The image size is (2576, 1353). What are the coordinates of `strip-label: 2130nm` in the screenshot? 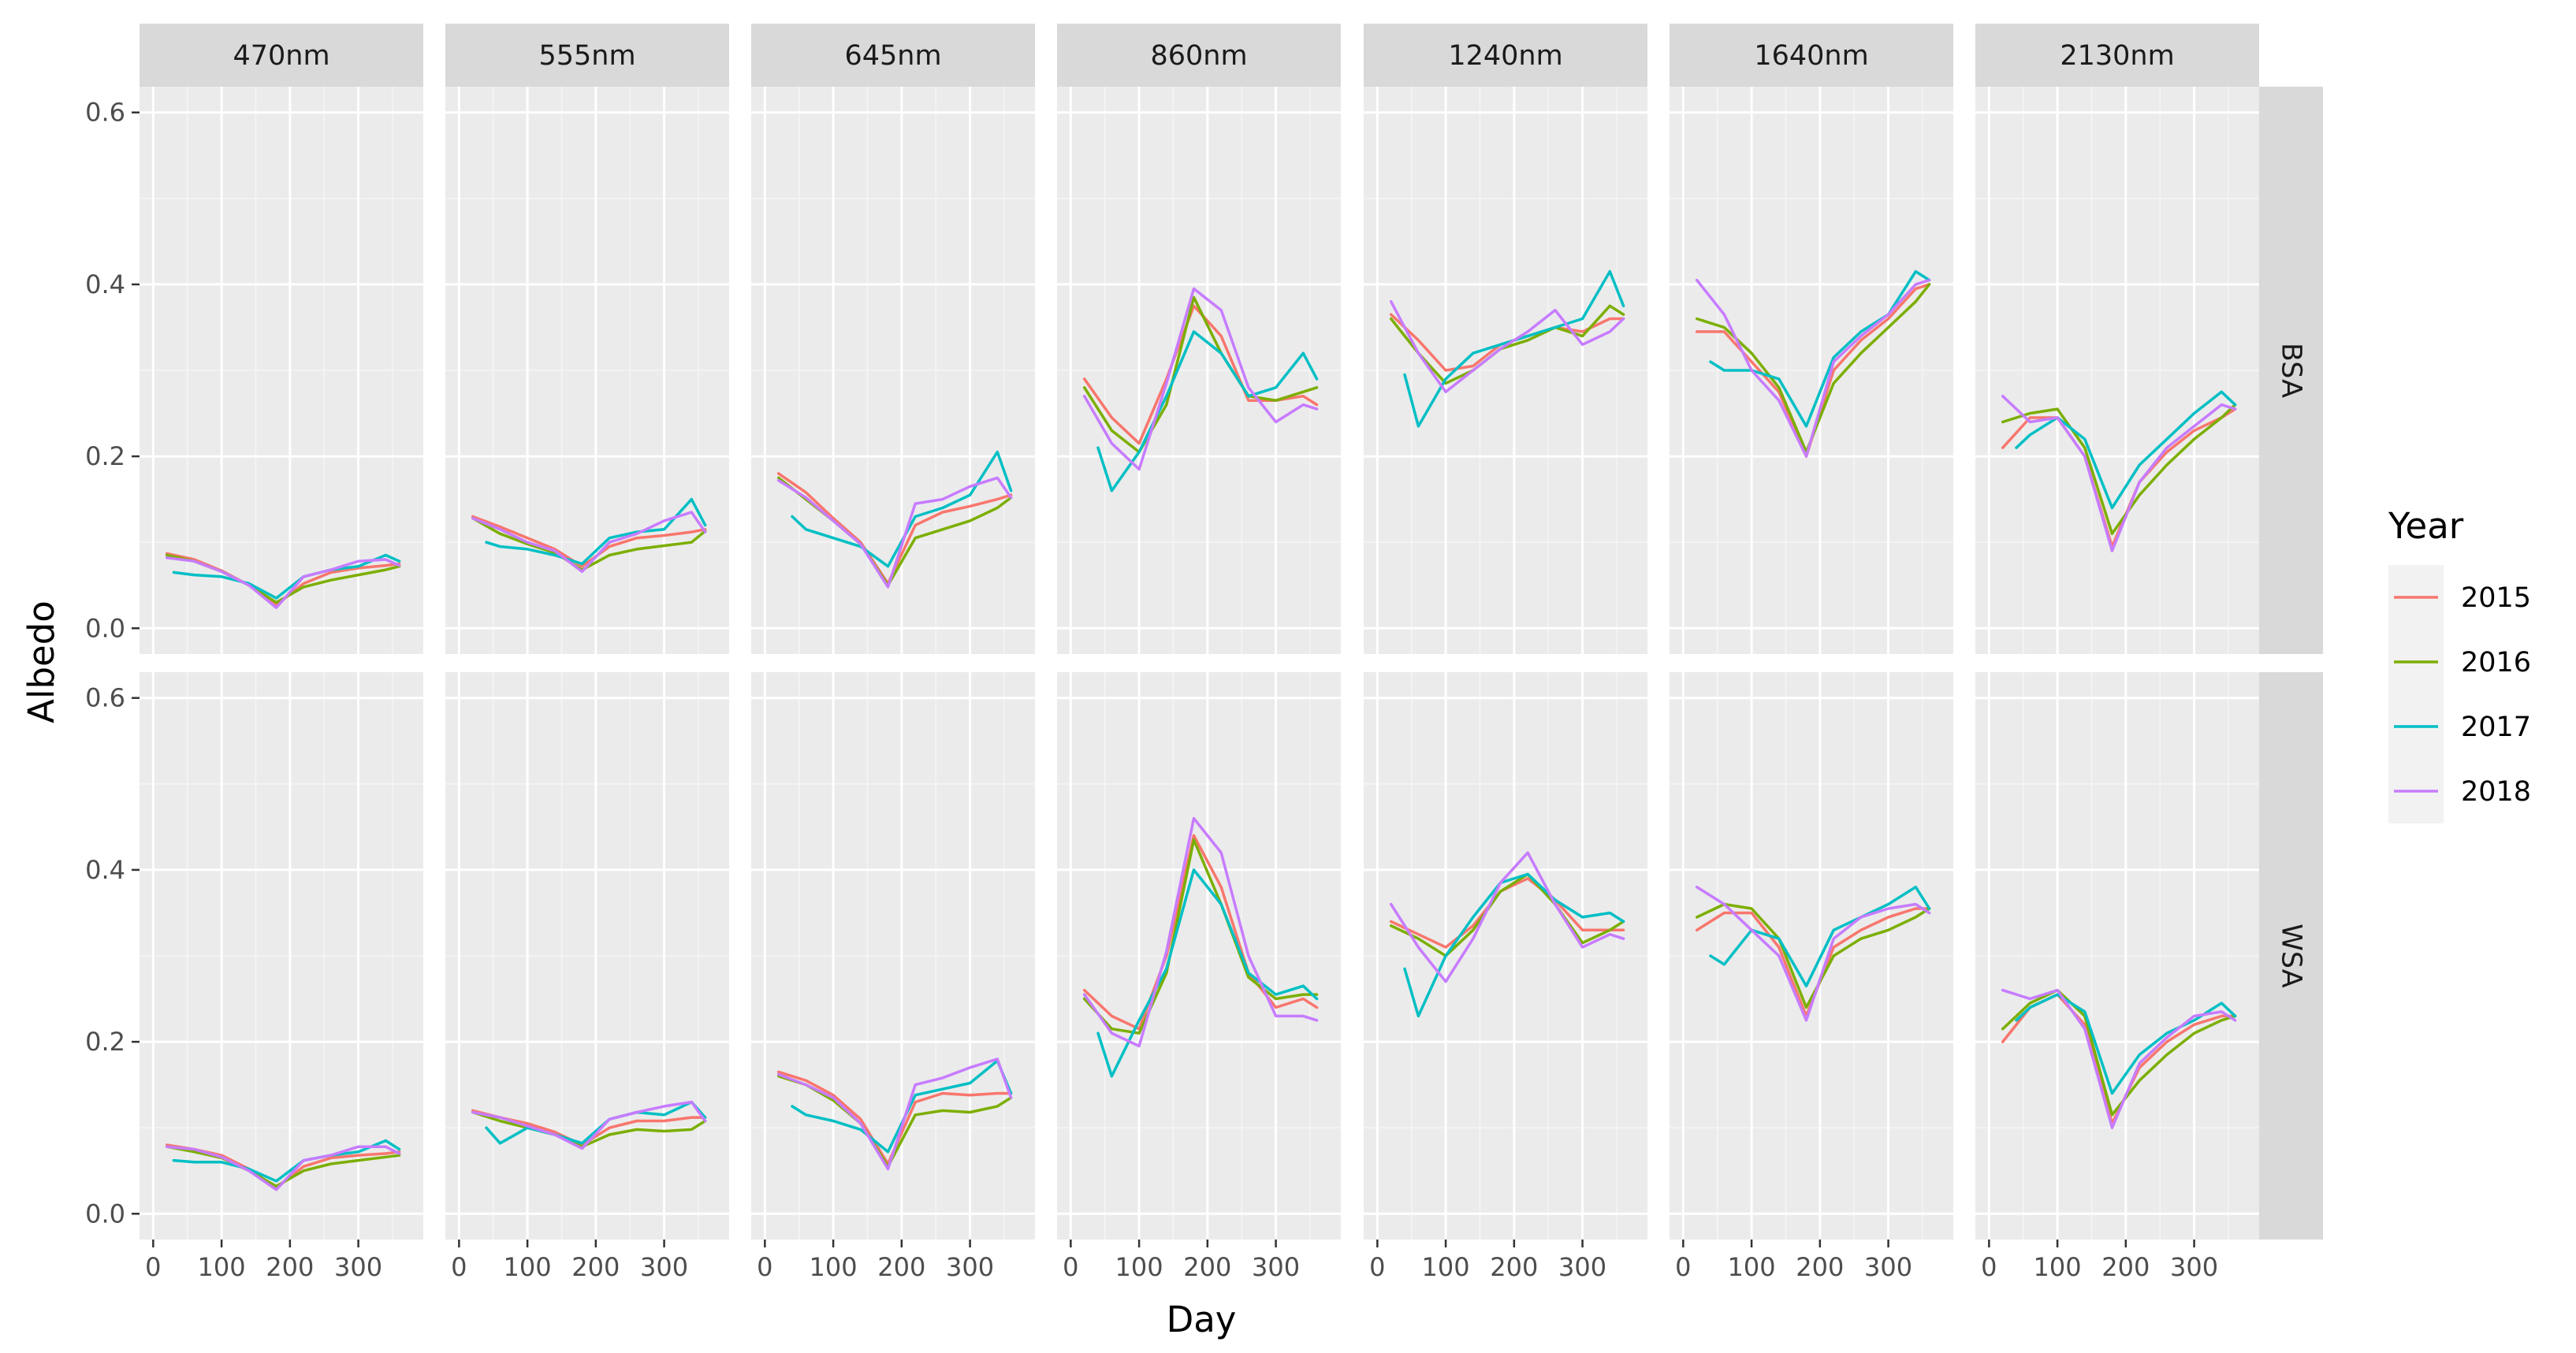 It's located at (2117, 56).